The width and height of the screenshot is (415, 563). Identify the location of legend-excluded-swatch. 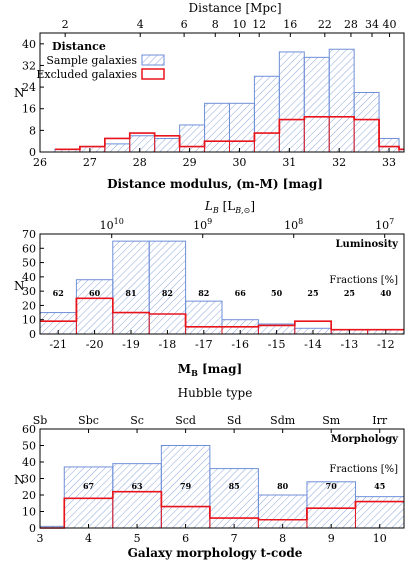
(153, 74).